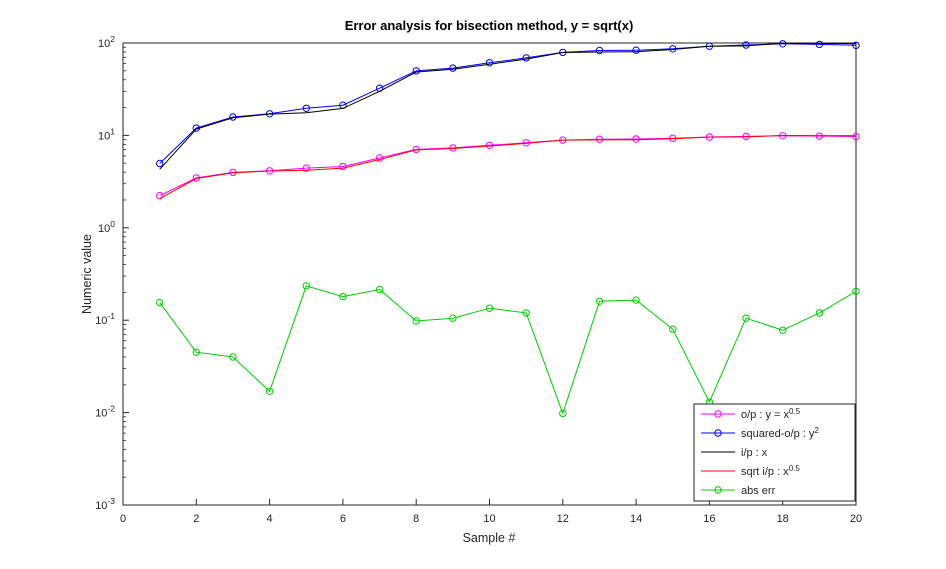  I want to click on legend-entry-label: sqrt i/p : x0.5, so click(770, 471).